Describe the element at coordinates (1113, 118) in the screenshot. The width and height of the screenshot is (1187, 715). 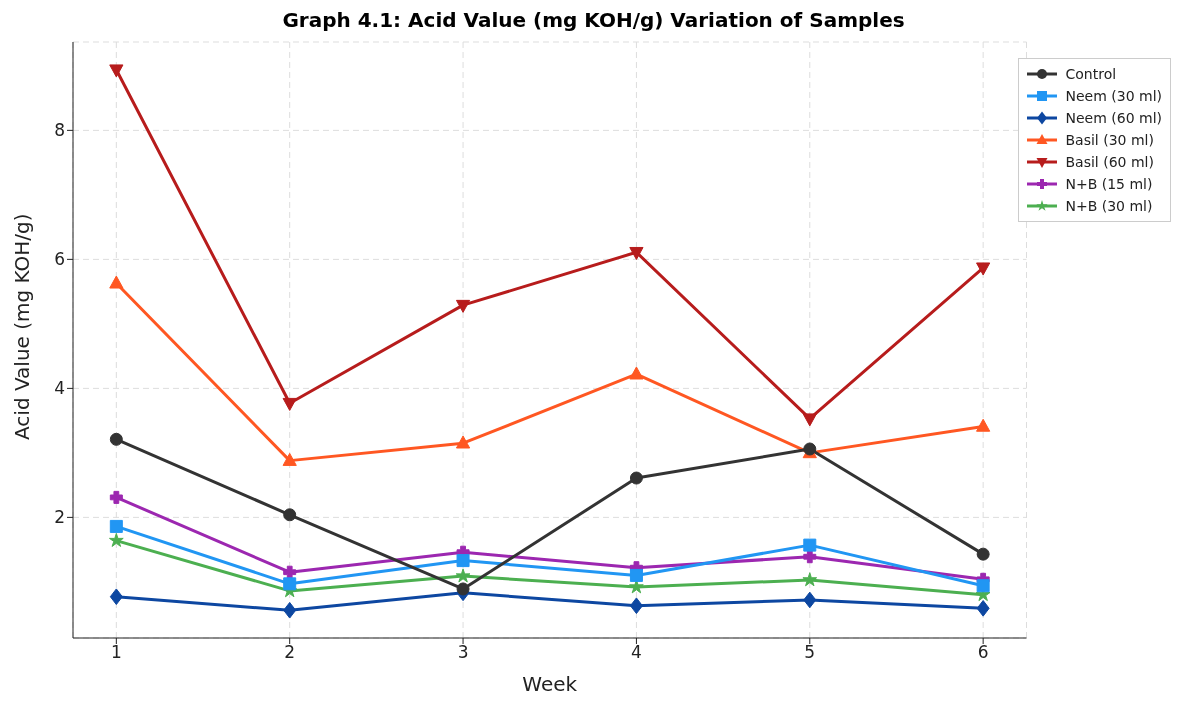
I see `legend-label: Neem (60 ml)` at that location.